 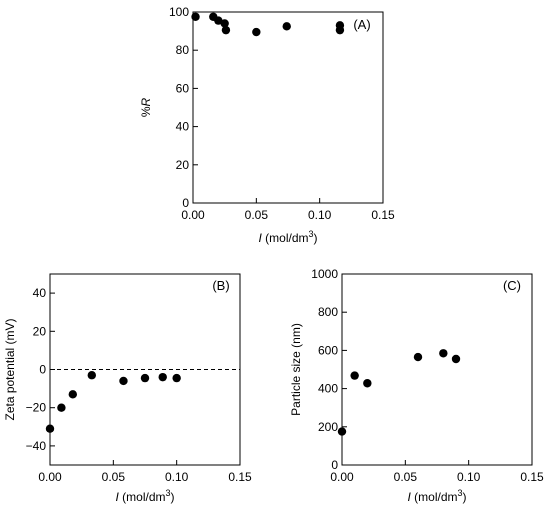 What do you see at coordinates (512, 285) in the screenshot?
I see `panel-label: (C)` at bounding box center [512, 285].